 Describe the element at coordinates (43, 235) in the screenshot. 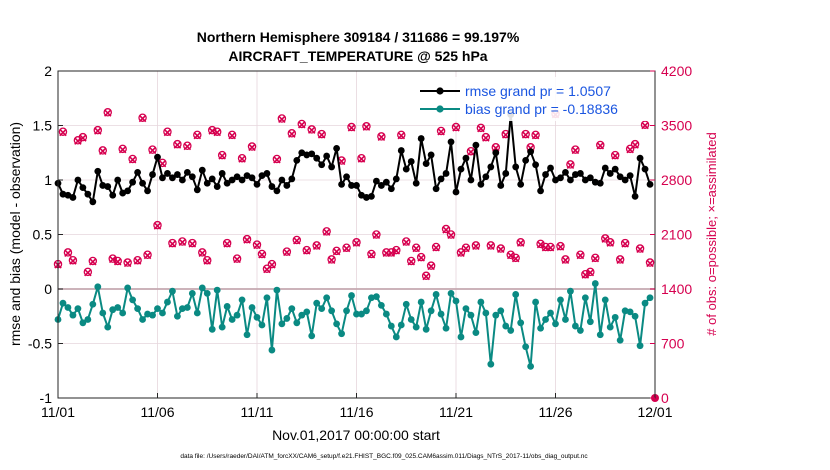

I see `y-tick-label: 0.5` at that location.